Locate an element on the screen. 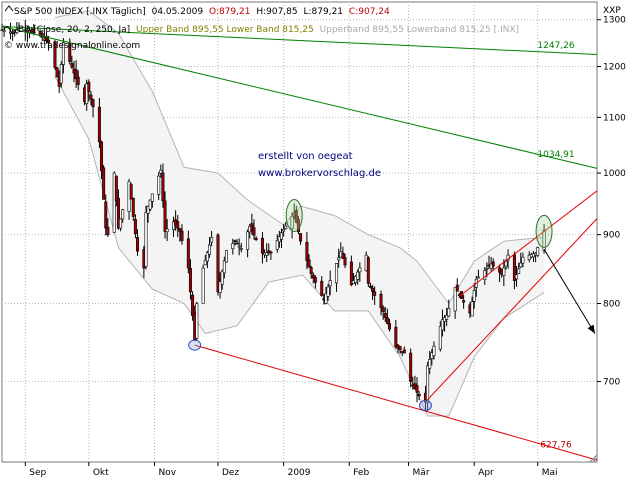  x-tick-label: Apr is located at coordinates (486, 473).